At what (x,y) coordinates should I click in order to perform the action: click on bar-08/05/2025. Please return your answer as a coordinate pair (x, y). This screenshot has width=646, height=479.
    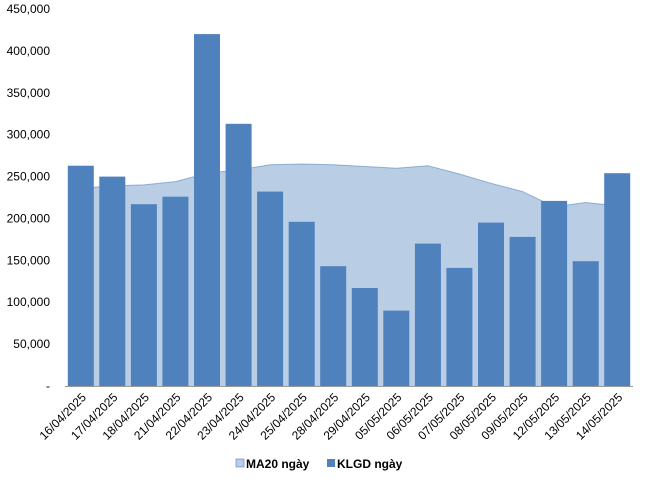
    Looking at the image, I should click on (491, 304).